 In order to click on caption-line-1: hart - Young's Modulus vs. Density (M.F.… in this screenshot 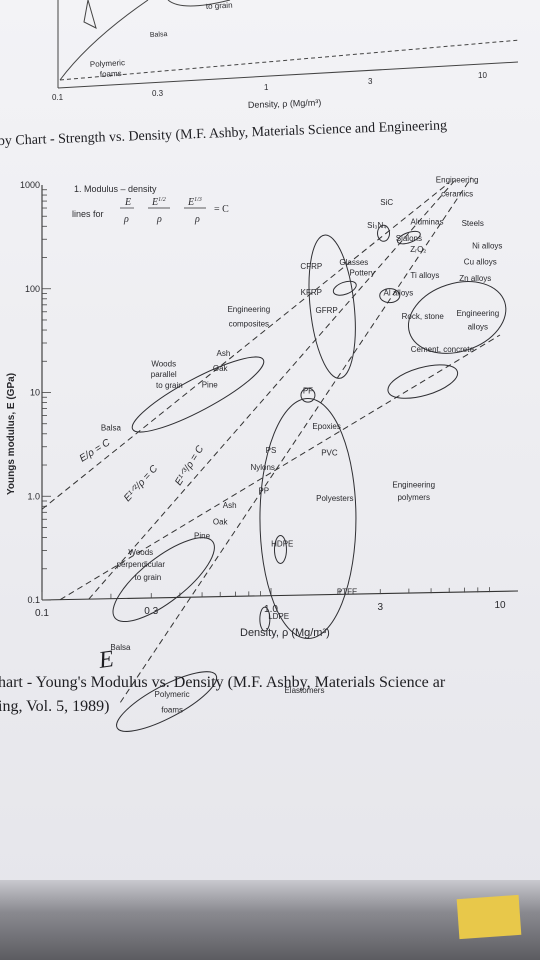, I will do `click(223, 682)`.